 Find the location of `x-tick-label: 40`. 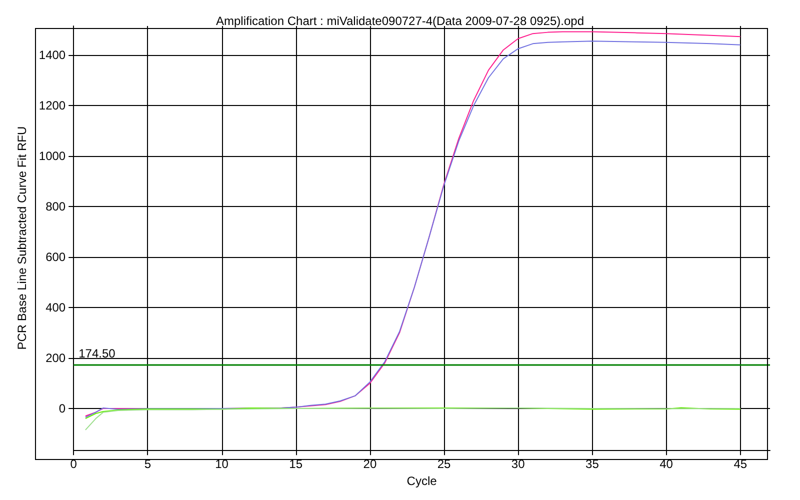

x-tick-label: 40 is located at coordinates (667, 464).